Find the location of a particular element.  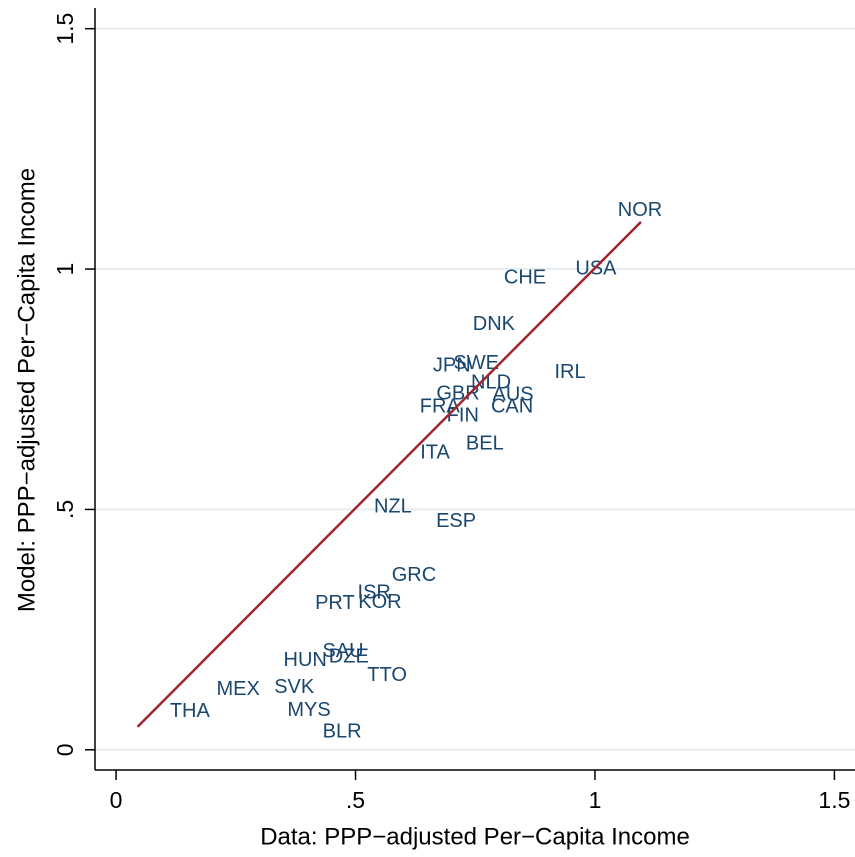

point-label: NLD is located at coordinates (491, 382).